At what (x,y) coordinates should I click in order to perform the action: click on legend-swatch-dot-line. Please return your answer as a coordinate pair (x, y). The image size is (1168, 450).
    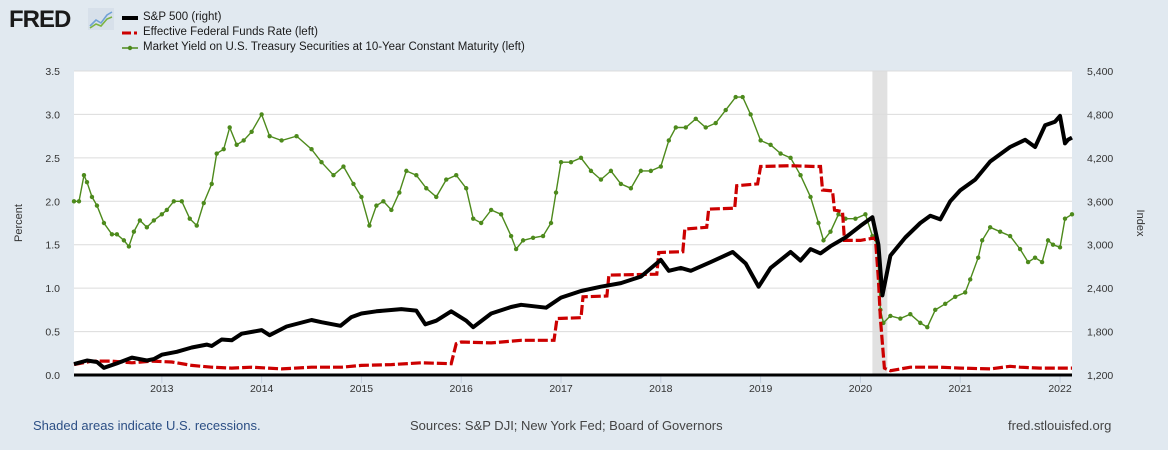
    Looking at the image, I should click on (130, 47).